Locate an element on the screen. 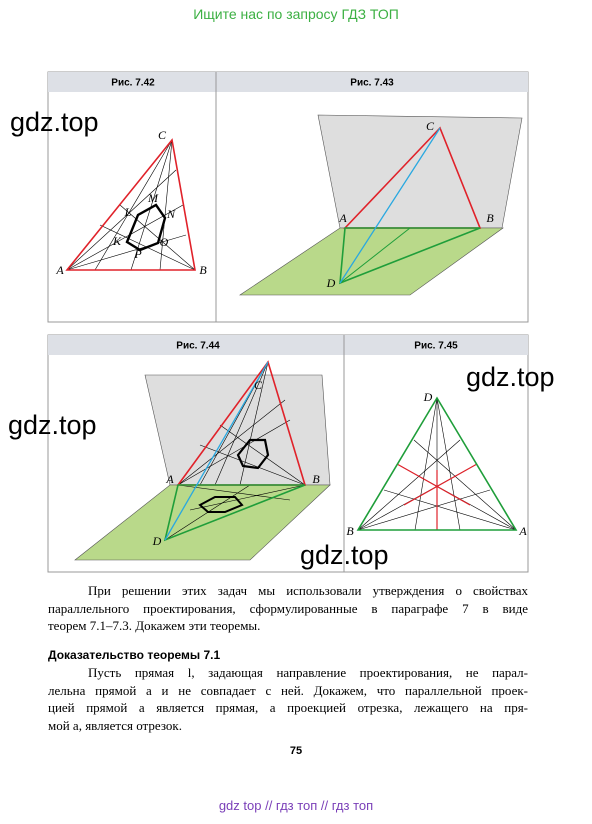 The height and width of the screenshot is (824, 592). caption: Рис. 7.45 is located at coordinates (436, 346).